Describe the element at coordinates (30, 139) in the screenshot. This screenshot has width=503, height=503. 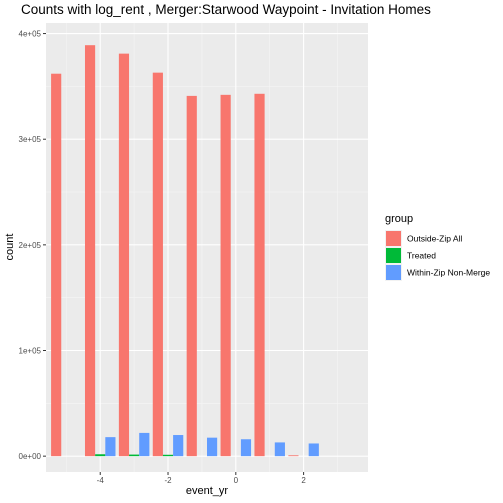
I see `y-tick-label: 3e+05` at that location.